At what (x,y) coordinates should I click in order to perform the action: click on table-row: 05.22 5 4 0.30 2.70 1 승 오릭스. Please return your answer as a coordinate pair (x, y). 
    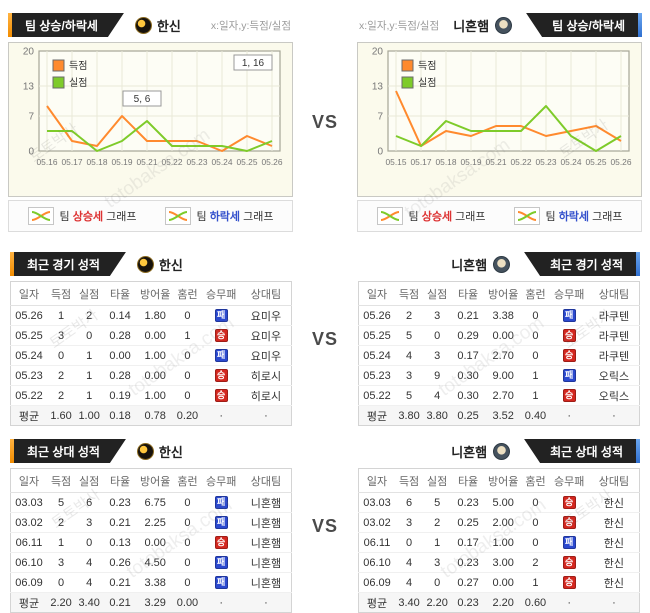
    Looking at the image, I should click on (499, 395).